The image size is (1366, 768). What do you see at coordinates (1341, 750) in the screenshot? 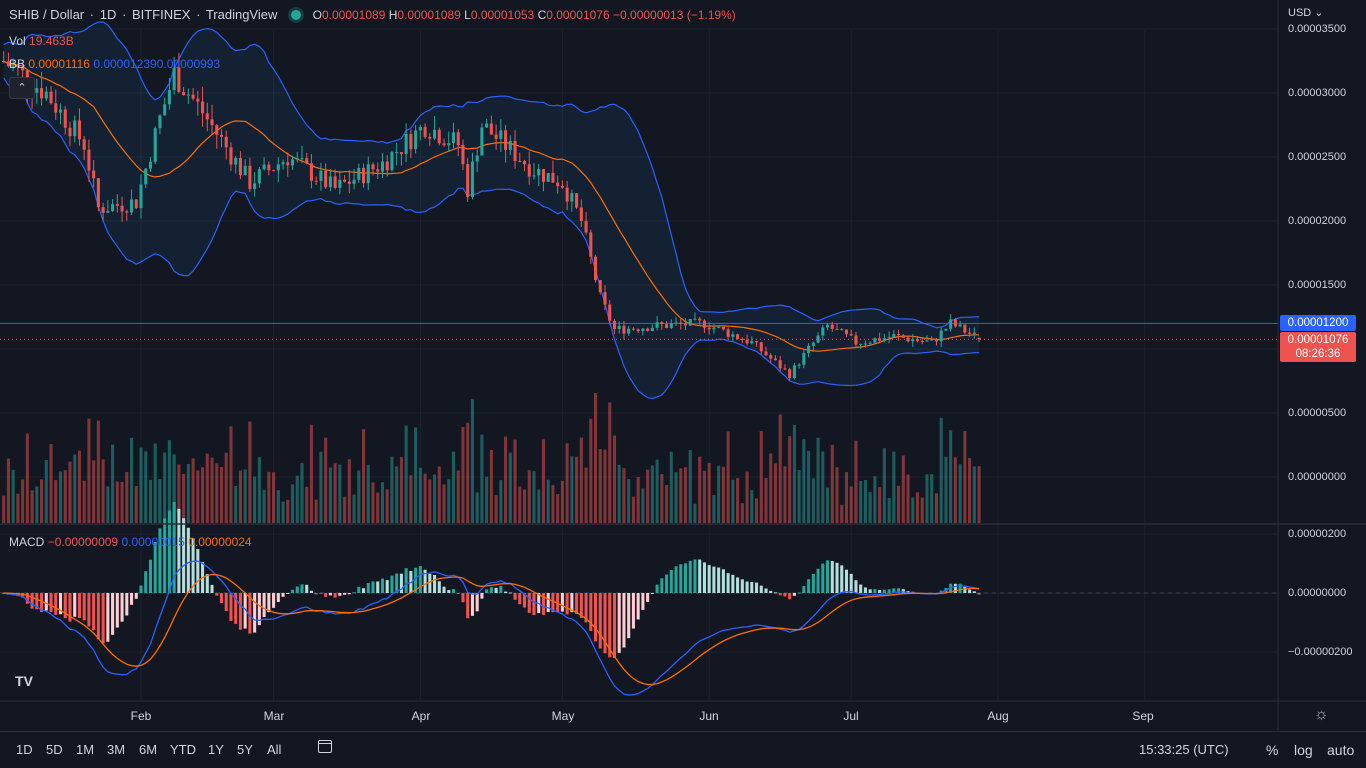
I see `auto-scale-button: auto` at bounding box center [1341, 750].